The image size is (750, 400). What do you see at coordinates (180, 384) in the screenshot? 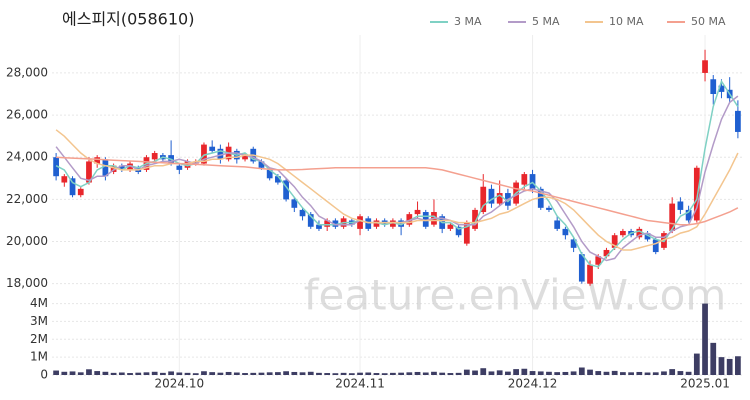
I see `x-tick-label: 2024.10` at bounding box center [180, 384].